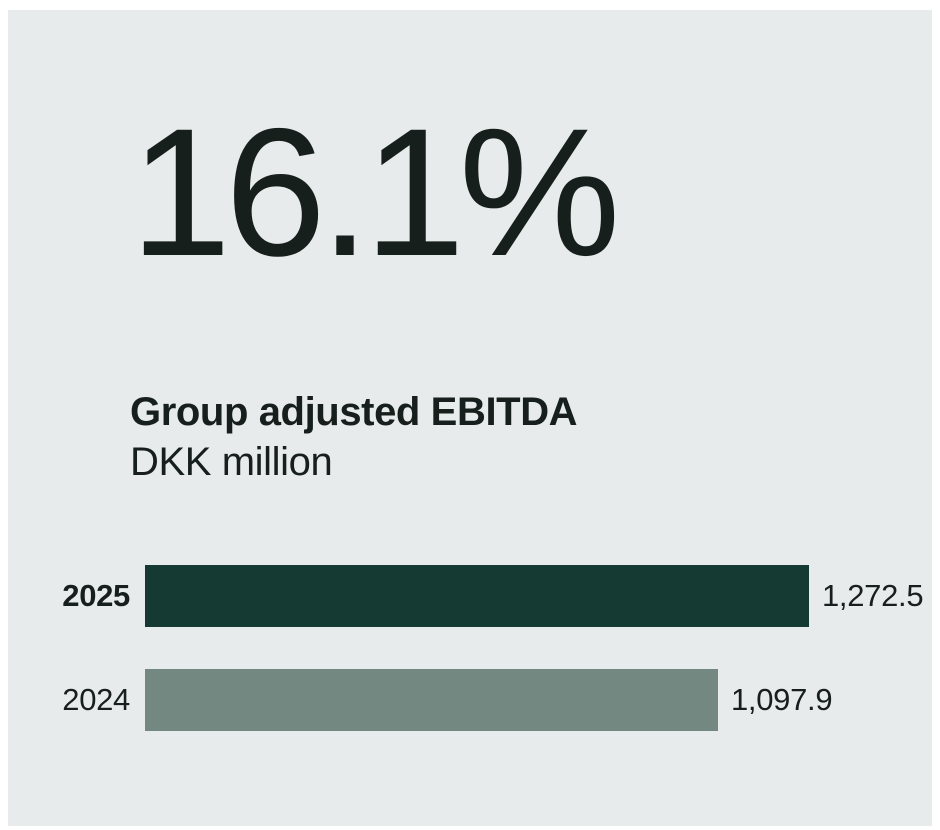 This screenshot has width=940, height=830. What do you see at coordinates (782, 699) in the screenshot?
I see `value-label-2024: 1,097.9` at bounding box center [782, 699].